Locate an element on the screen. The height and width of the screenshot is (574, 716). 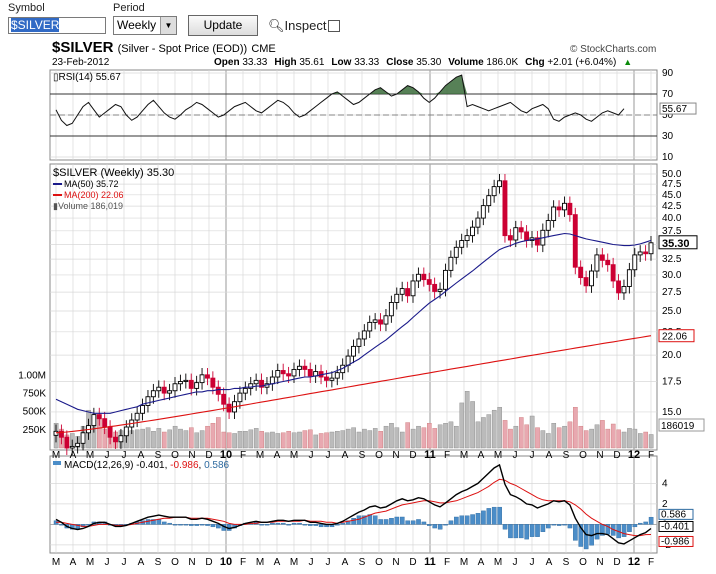
period-select: Weekly ▼ is located at coordinates (145, 25).